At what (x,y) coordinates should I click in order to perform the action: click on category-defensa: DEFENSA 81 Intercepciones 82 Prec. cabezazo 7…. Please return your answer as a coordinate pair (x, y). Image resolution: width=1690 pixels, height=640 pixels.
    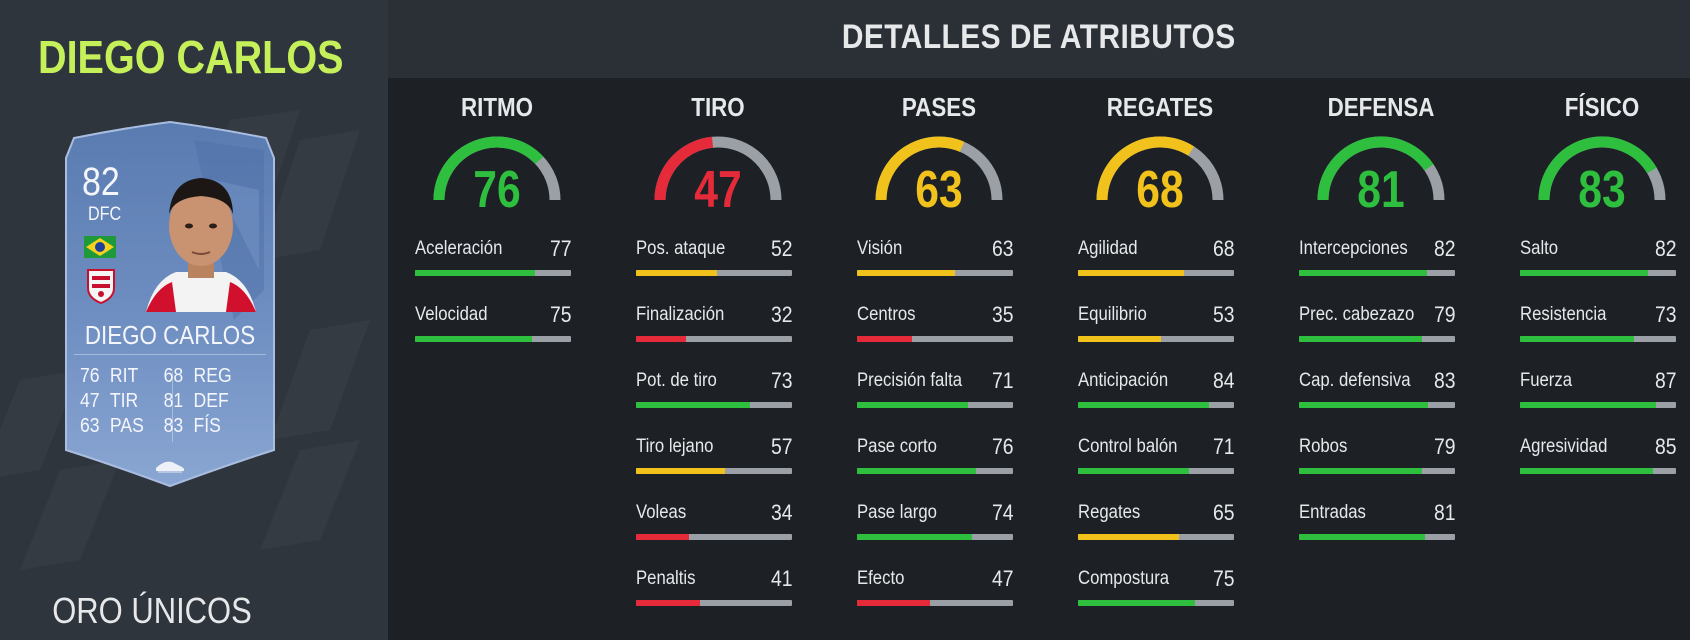
    Looking at the image, I should click on (1381, 359).